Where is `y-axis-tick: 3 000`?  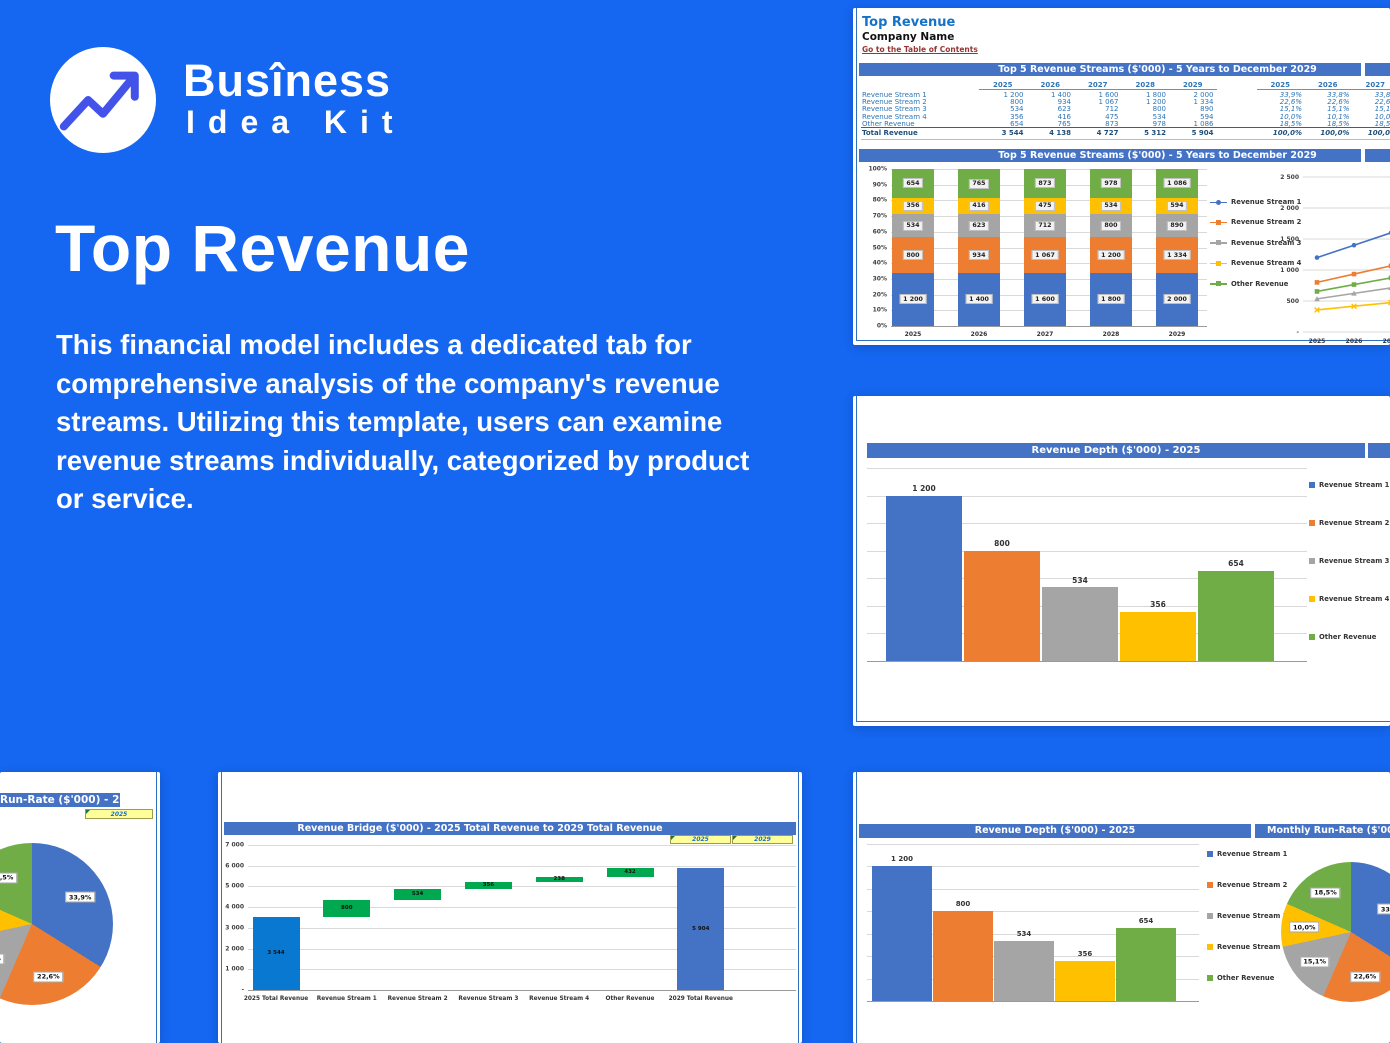 y-axis-tick: 3 000 is located at coordinates (234, 928).